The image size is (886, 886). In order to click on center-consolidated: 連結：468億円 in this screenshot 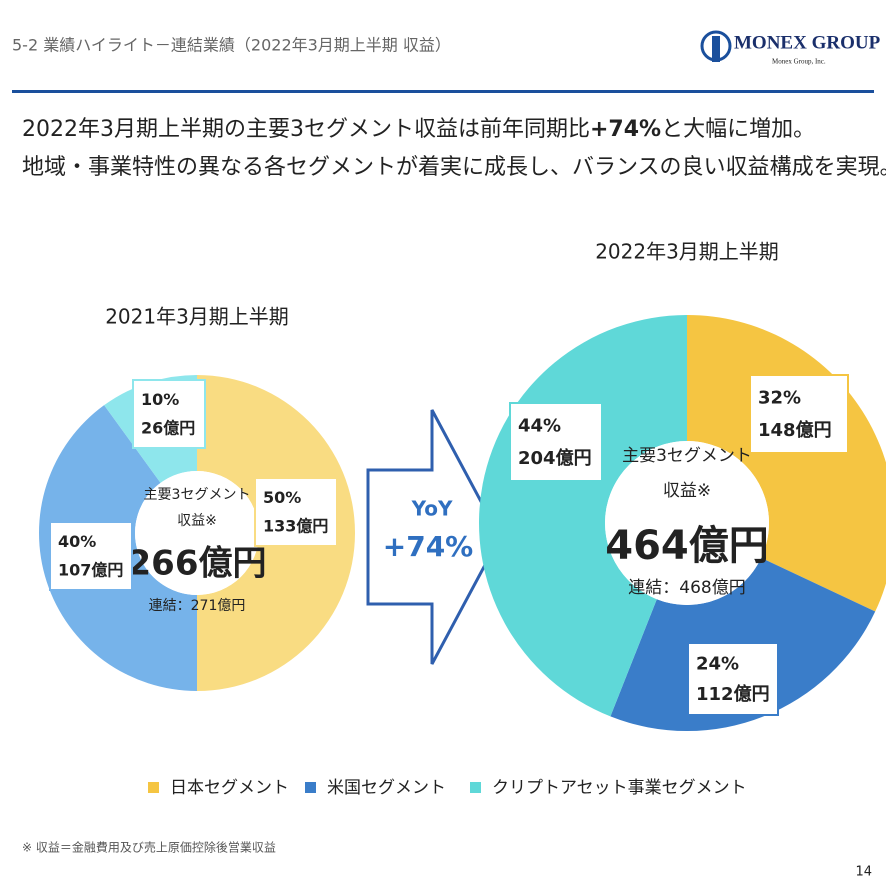, I will do `click(686, 588)`.